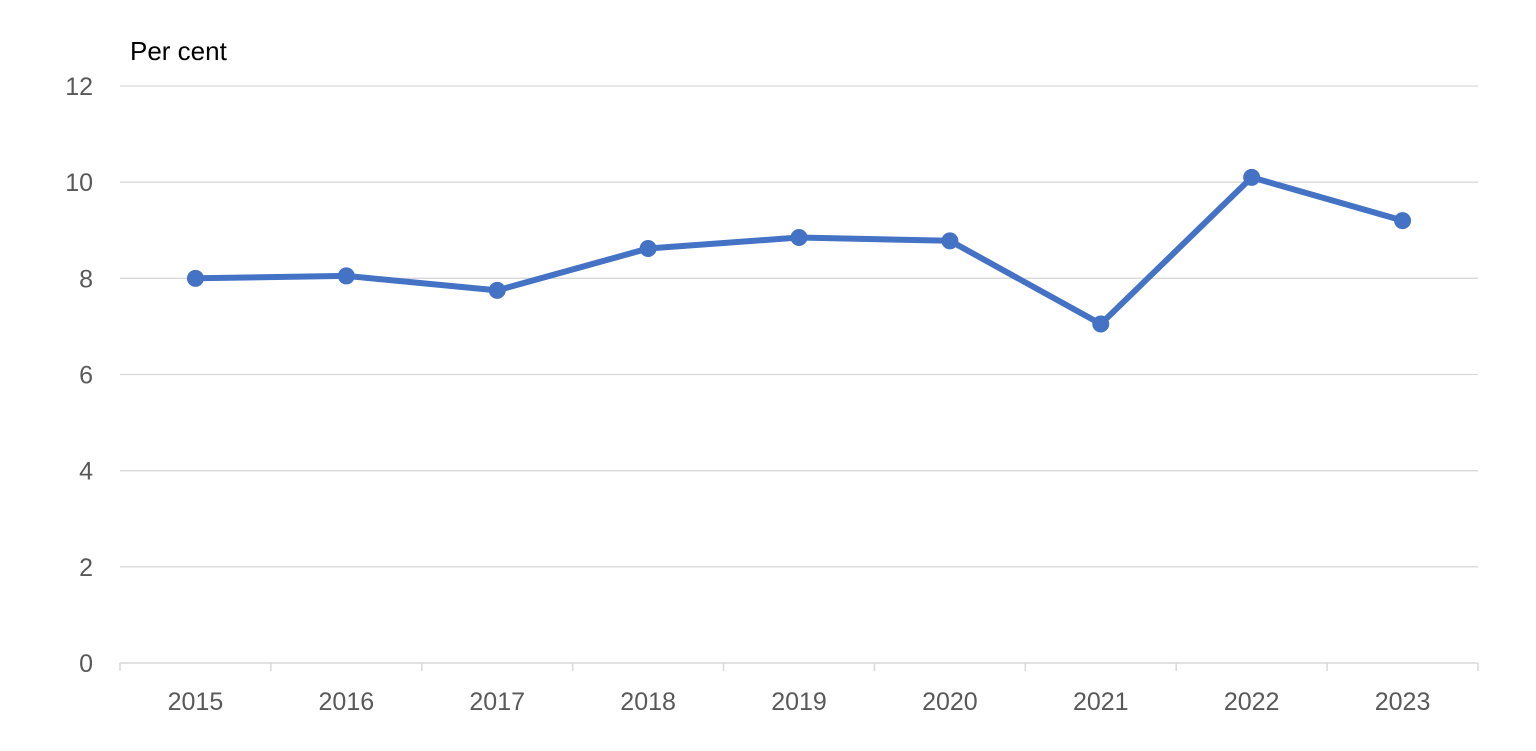 The image size is (1536, 751). I want to click on y-tick-label: 6, so click(86, 376).